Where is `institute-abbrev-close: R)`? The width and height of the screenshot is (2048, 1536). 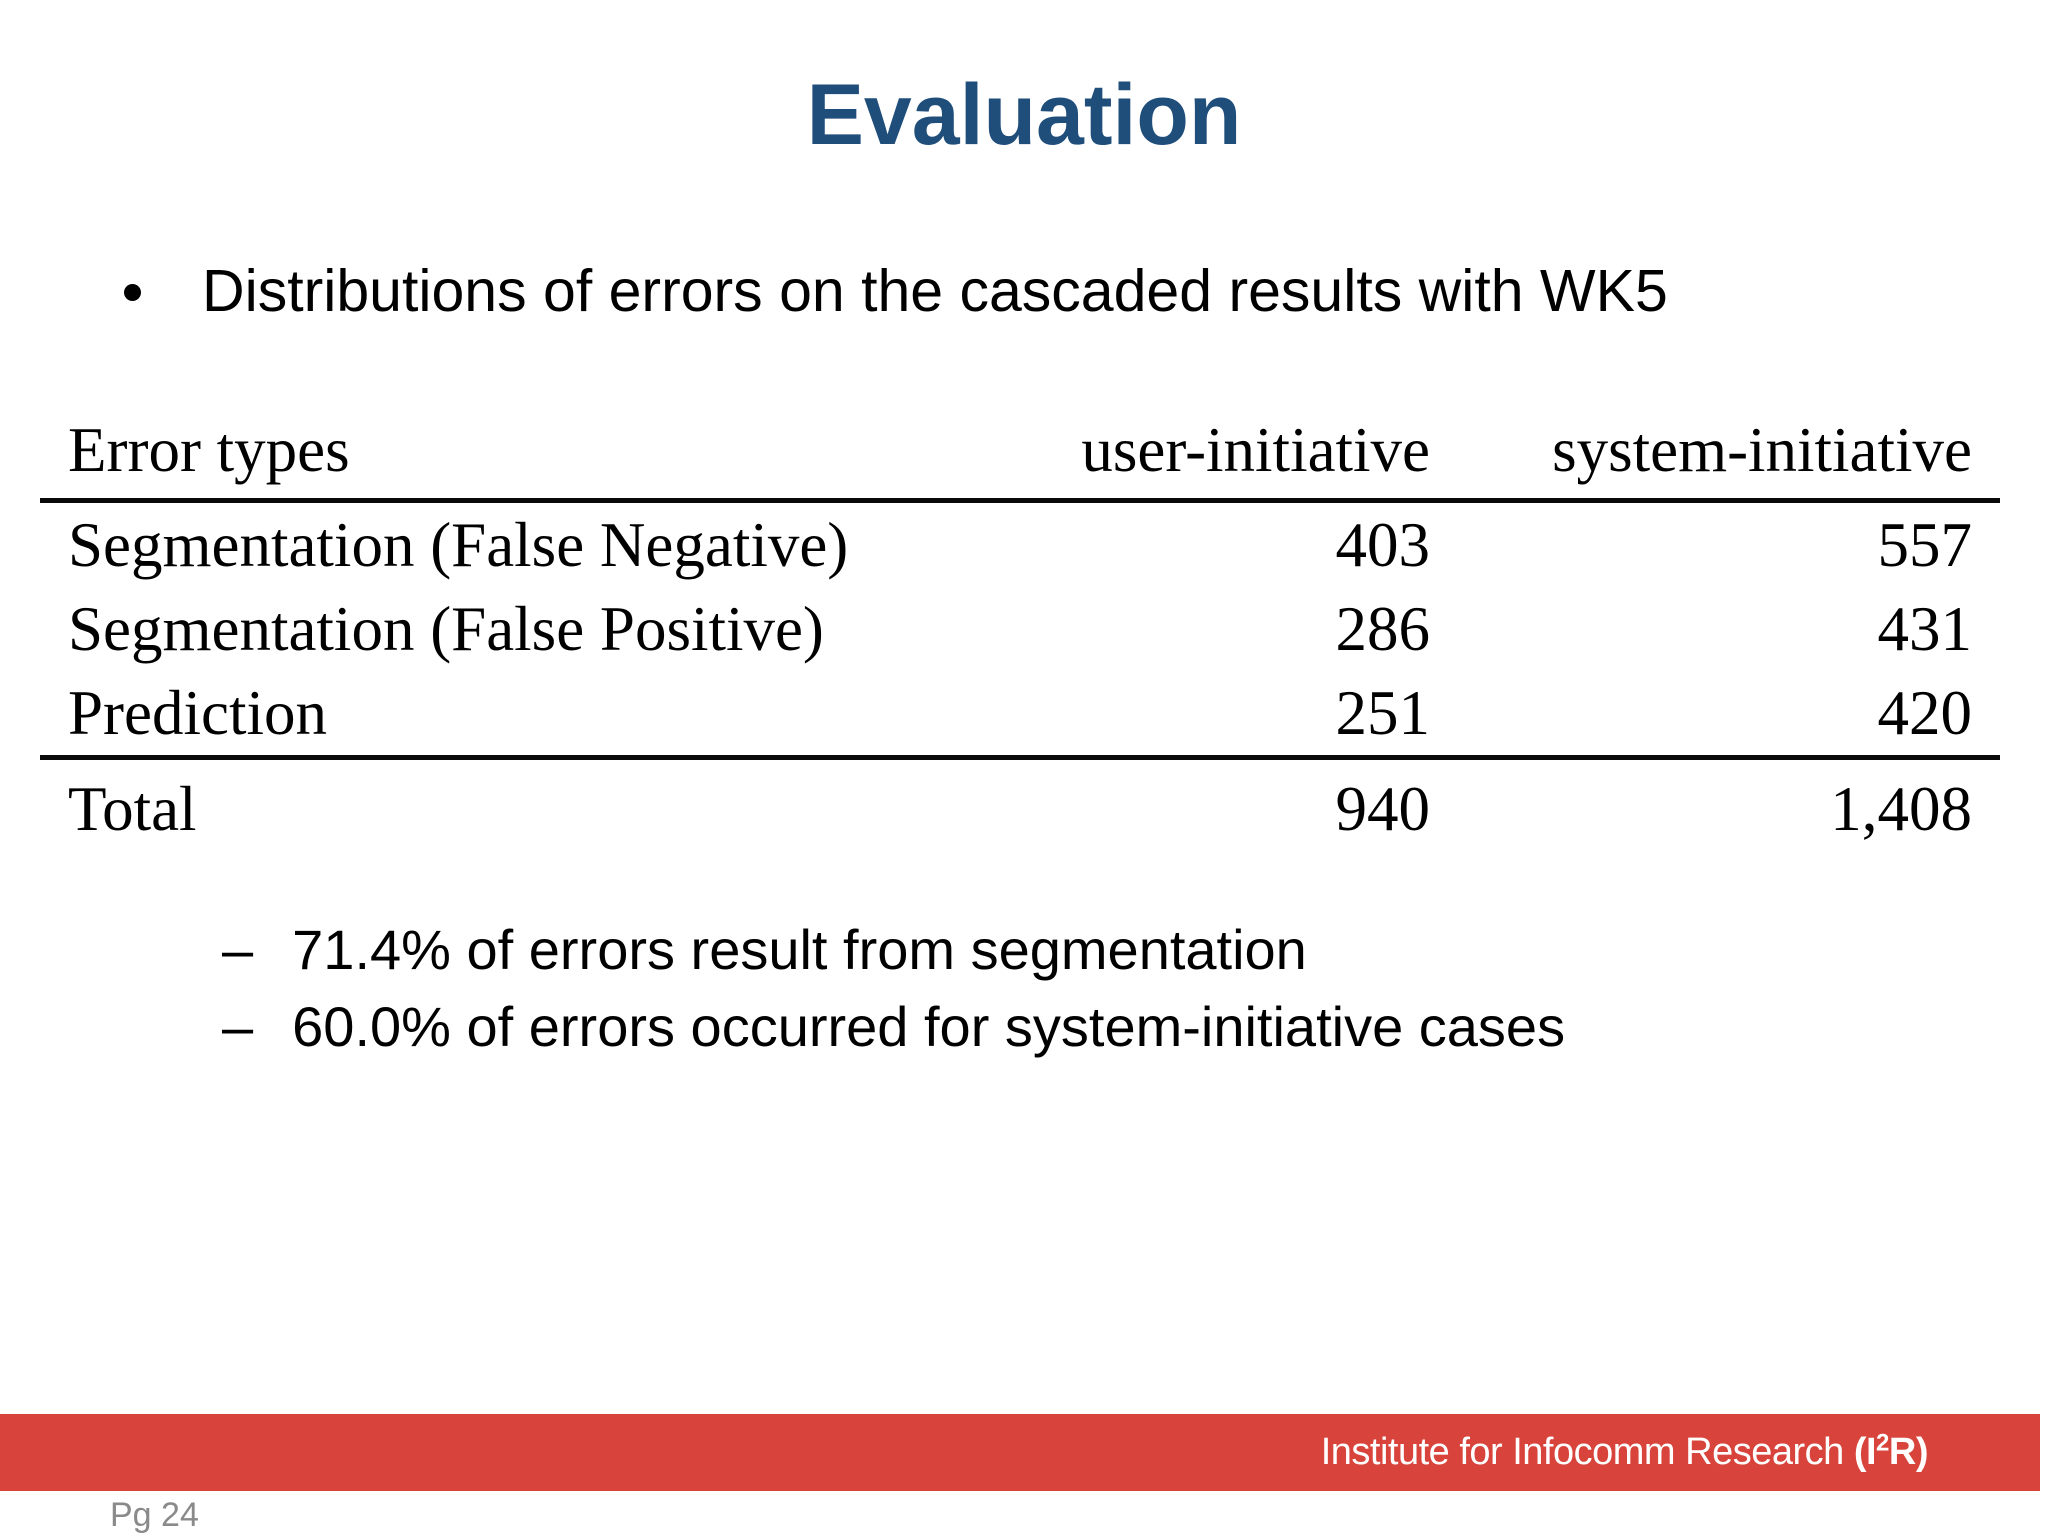 institute-abbrev-close: R) is located at coordinates (1908, 1452).